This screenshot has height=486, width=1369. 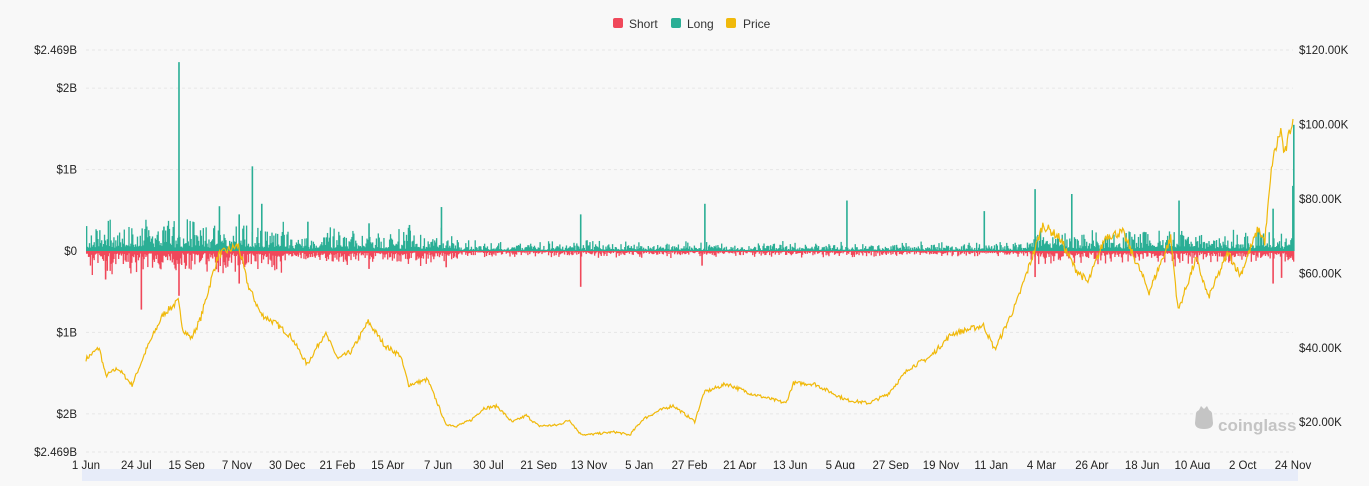 I want to click on legend-item-price: Price, so click(x=748, y=24).